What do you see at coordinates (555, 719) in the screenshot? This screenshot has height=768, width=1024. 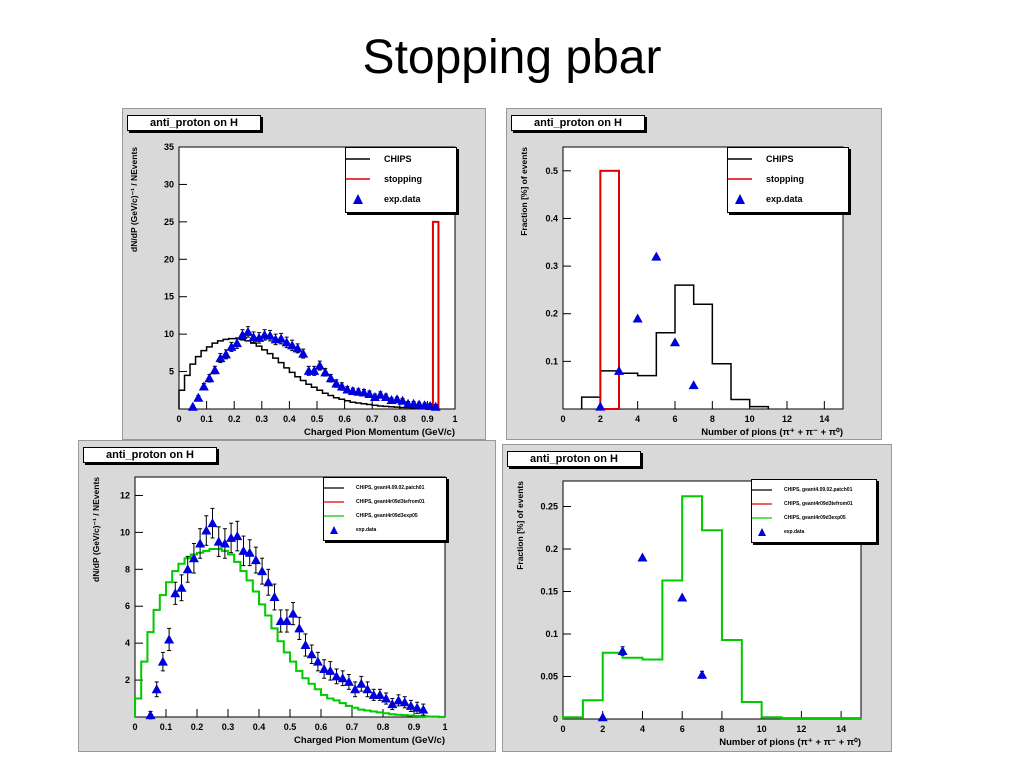 I see `y-tick-label: 0` at bounding box center [555, 719].